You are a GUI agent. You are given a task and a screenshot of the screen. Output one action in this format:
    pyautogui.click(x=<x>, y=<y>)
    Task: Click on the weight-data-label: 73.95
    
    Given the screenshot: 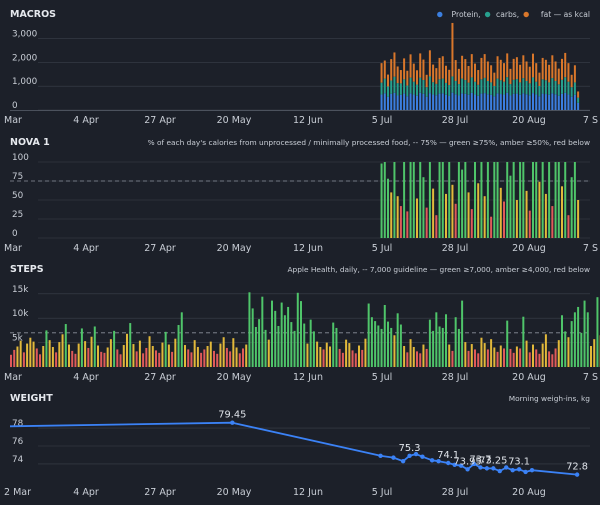 What is the action you would take?
    pyautogui.click(x=468, y=461)
    